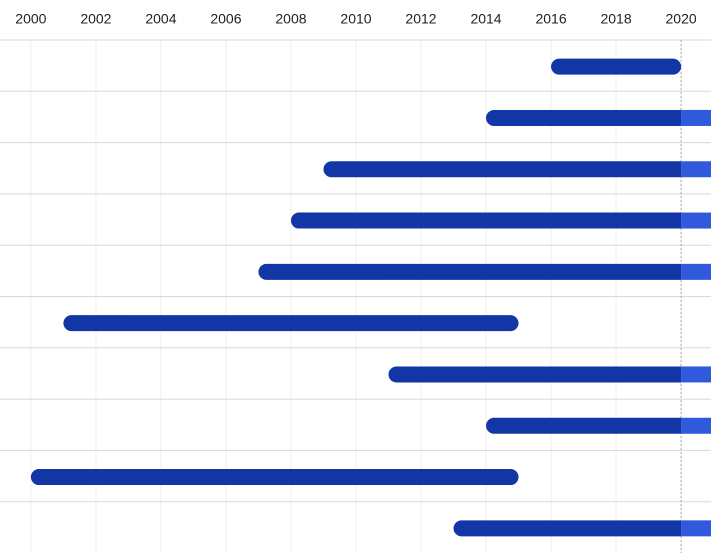 The width and height of the screenshot is (711, 553). Describe the element at coordinates (681, 19) in the screenshot. I see `x-tick-label: 2020` at that location.